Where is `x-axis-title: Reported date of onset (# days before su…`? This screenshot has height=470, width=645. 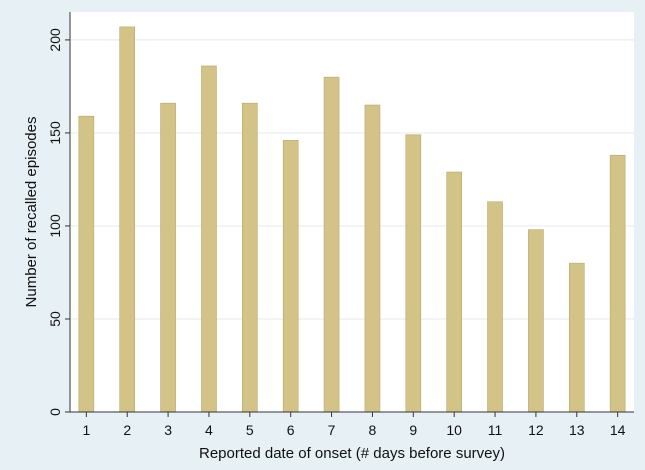 x-axis-title: Reported date of onset (# days before su… is located at coordinates (352, 453).